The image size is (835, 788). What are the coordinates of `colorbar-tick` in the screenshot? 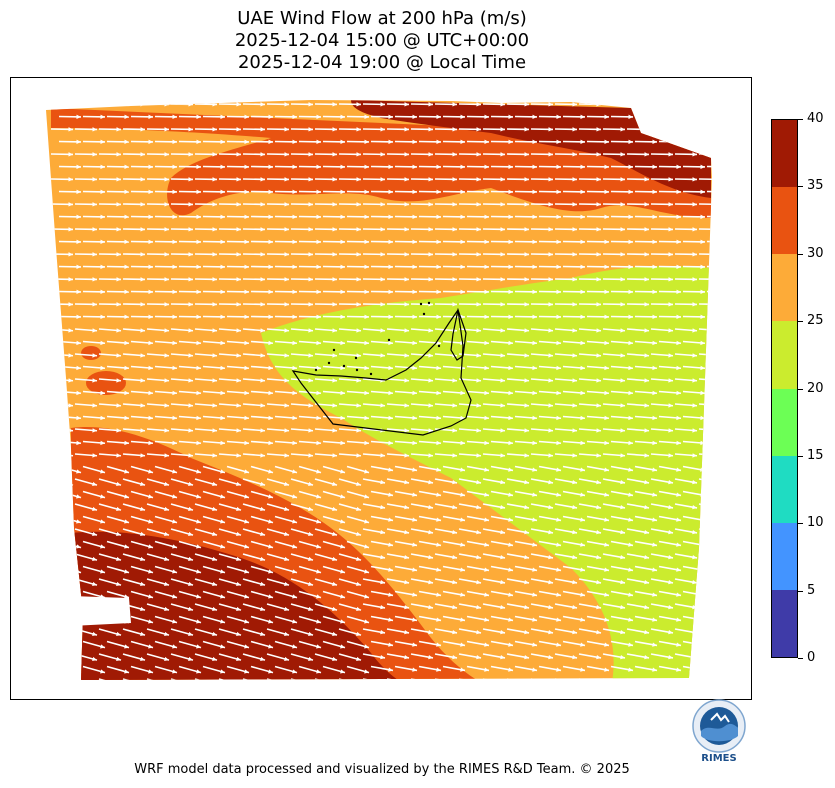 It's located at (800, 187).